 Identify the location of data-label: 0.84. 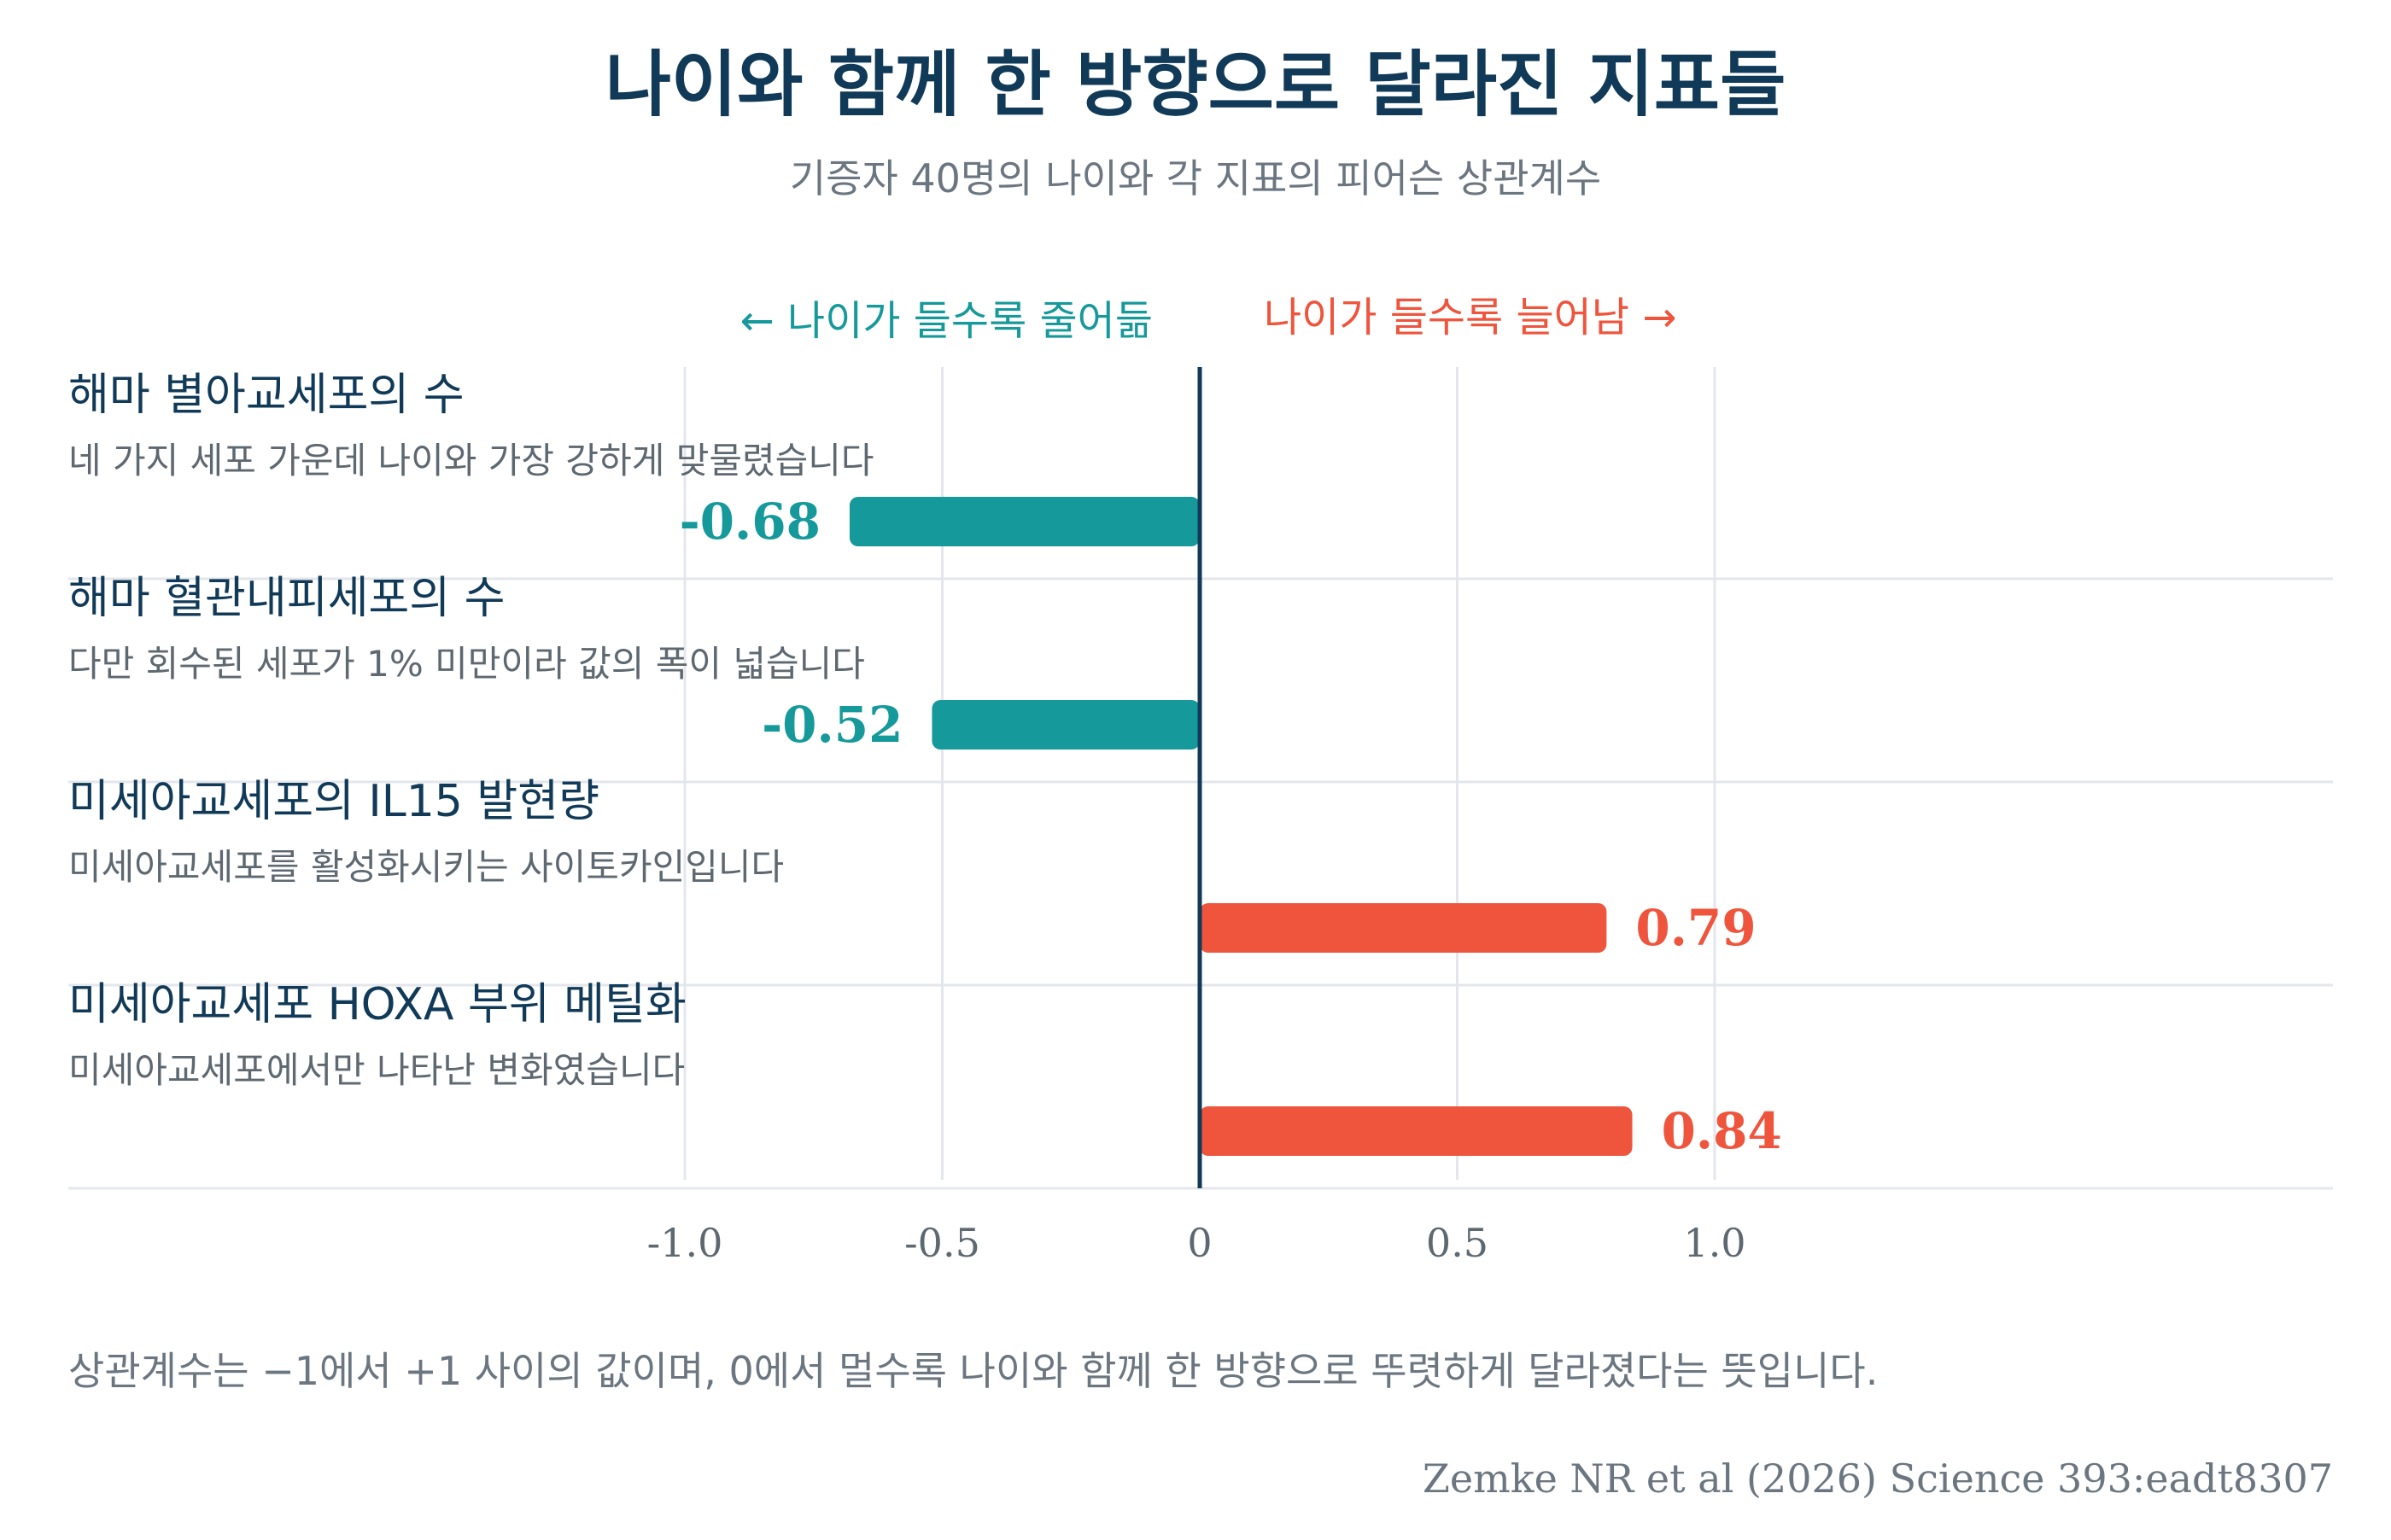
(1722, 1131).